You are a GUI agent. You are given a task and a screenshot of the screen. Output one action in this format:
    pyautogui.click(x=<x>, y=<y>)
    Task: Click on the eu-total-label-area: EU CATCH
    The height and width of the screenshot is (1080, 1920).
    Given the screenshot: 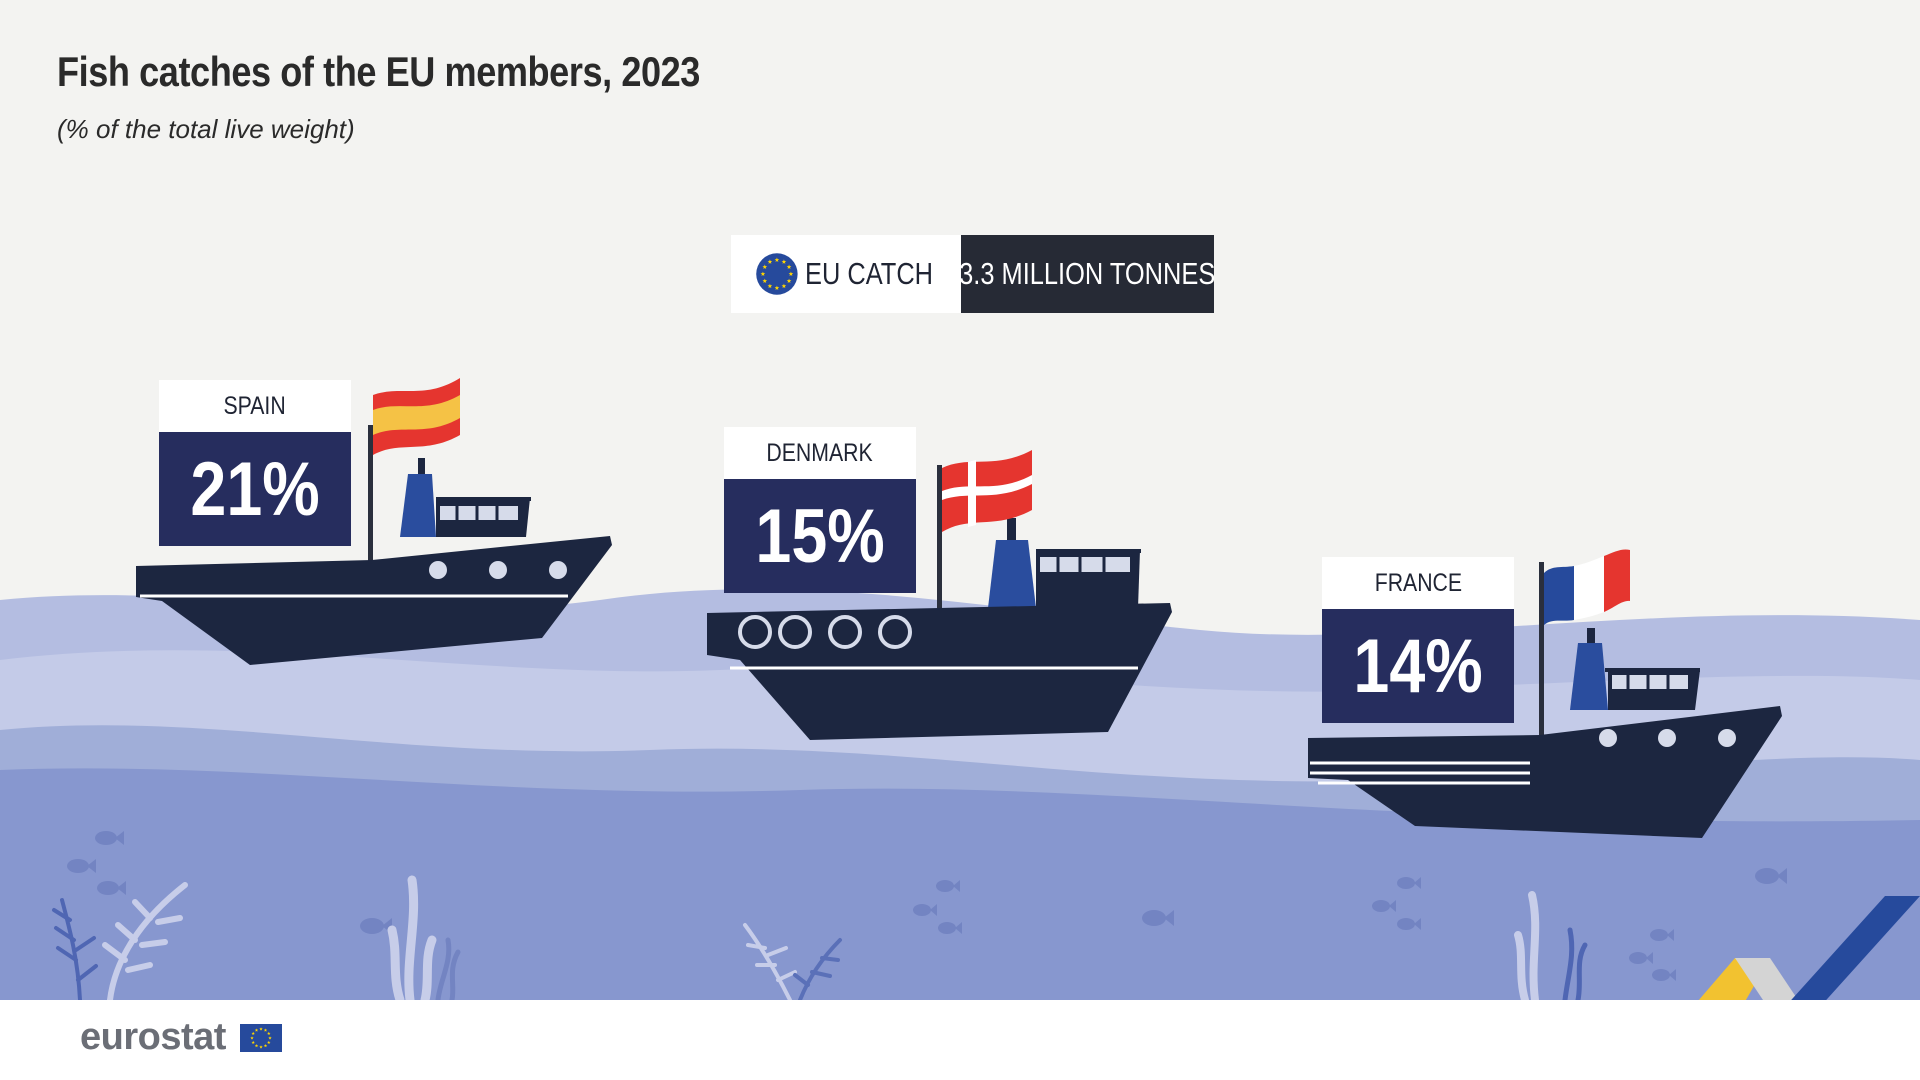 What is the action you would take?
    pyautogui.click(x=846, y=274)
    